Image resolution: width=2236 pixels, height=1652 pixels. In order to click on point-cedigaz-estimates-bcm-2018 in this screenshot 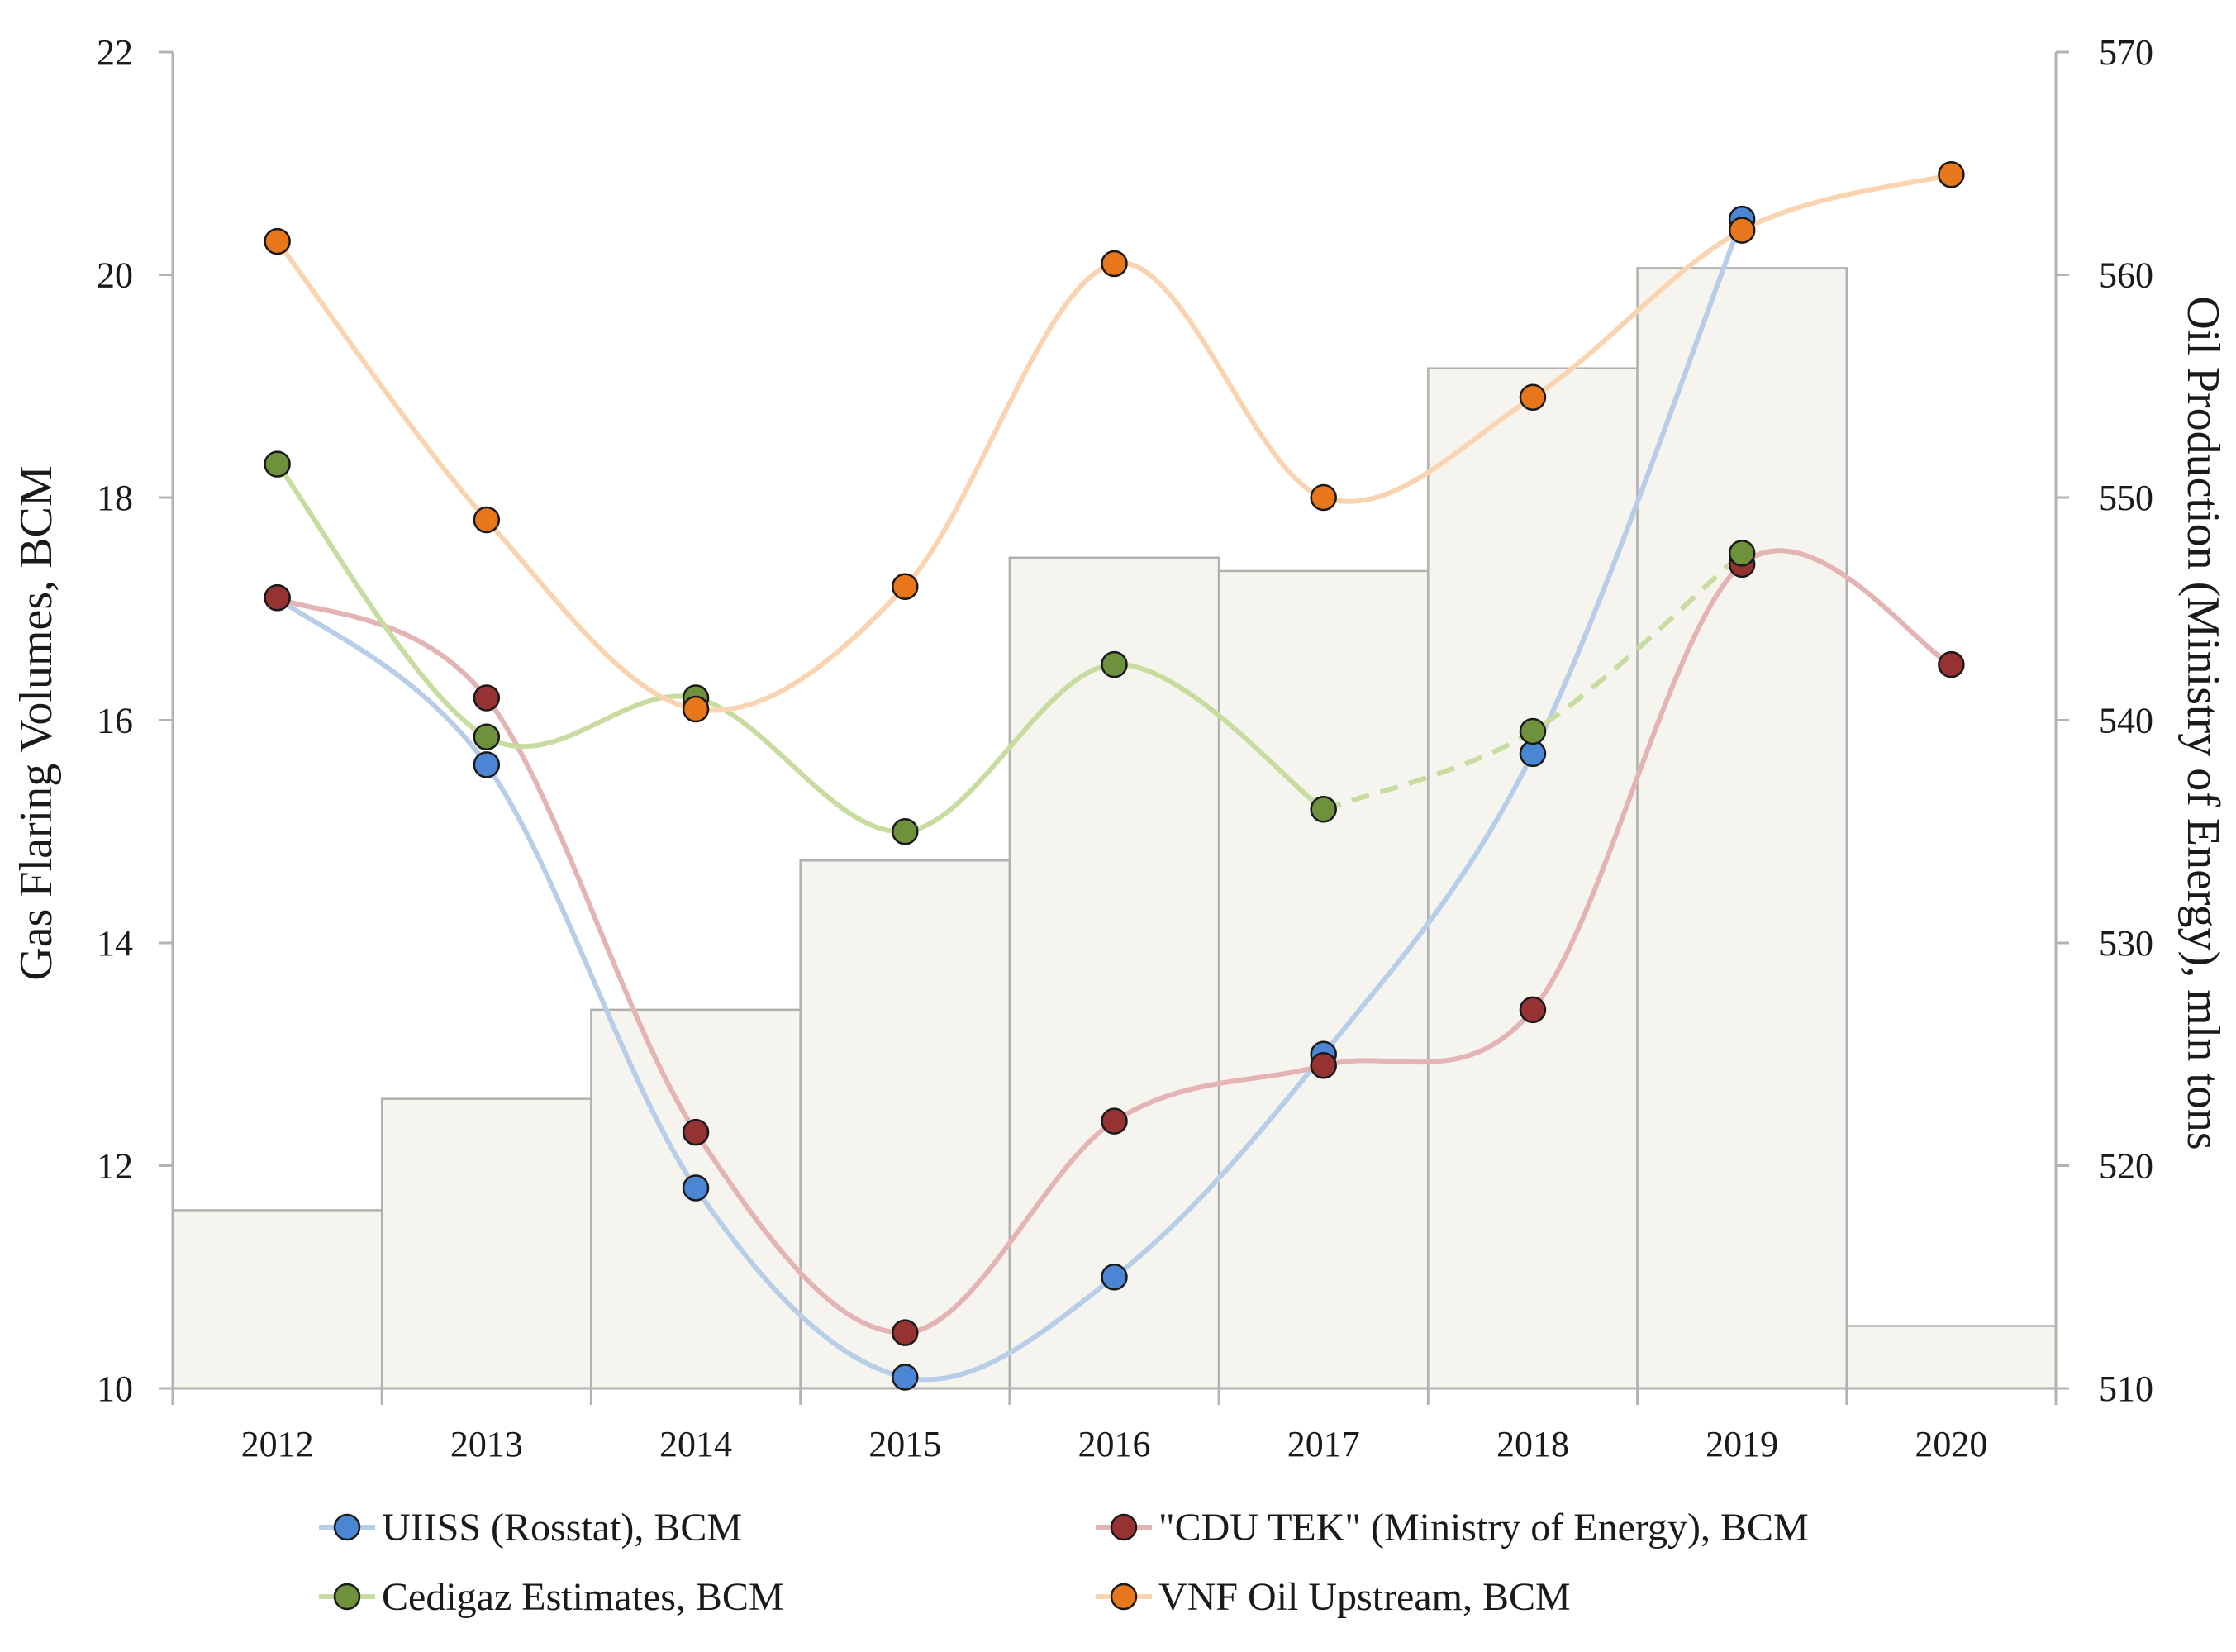, I will do `click(1533, 731)`.